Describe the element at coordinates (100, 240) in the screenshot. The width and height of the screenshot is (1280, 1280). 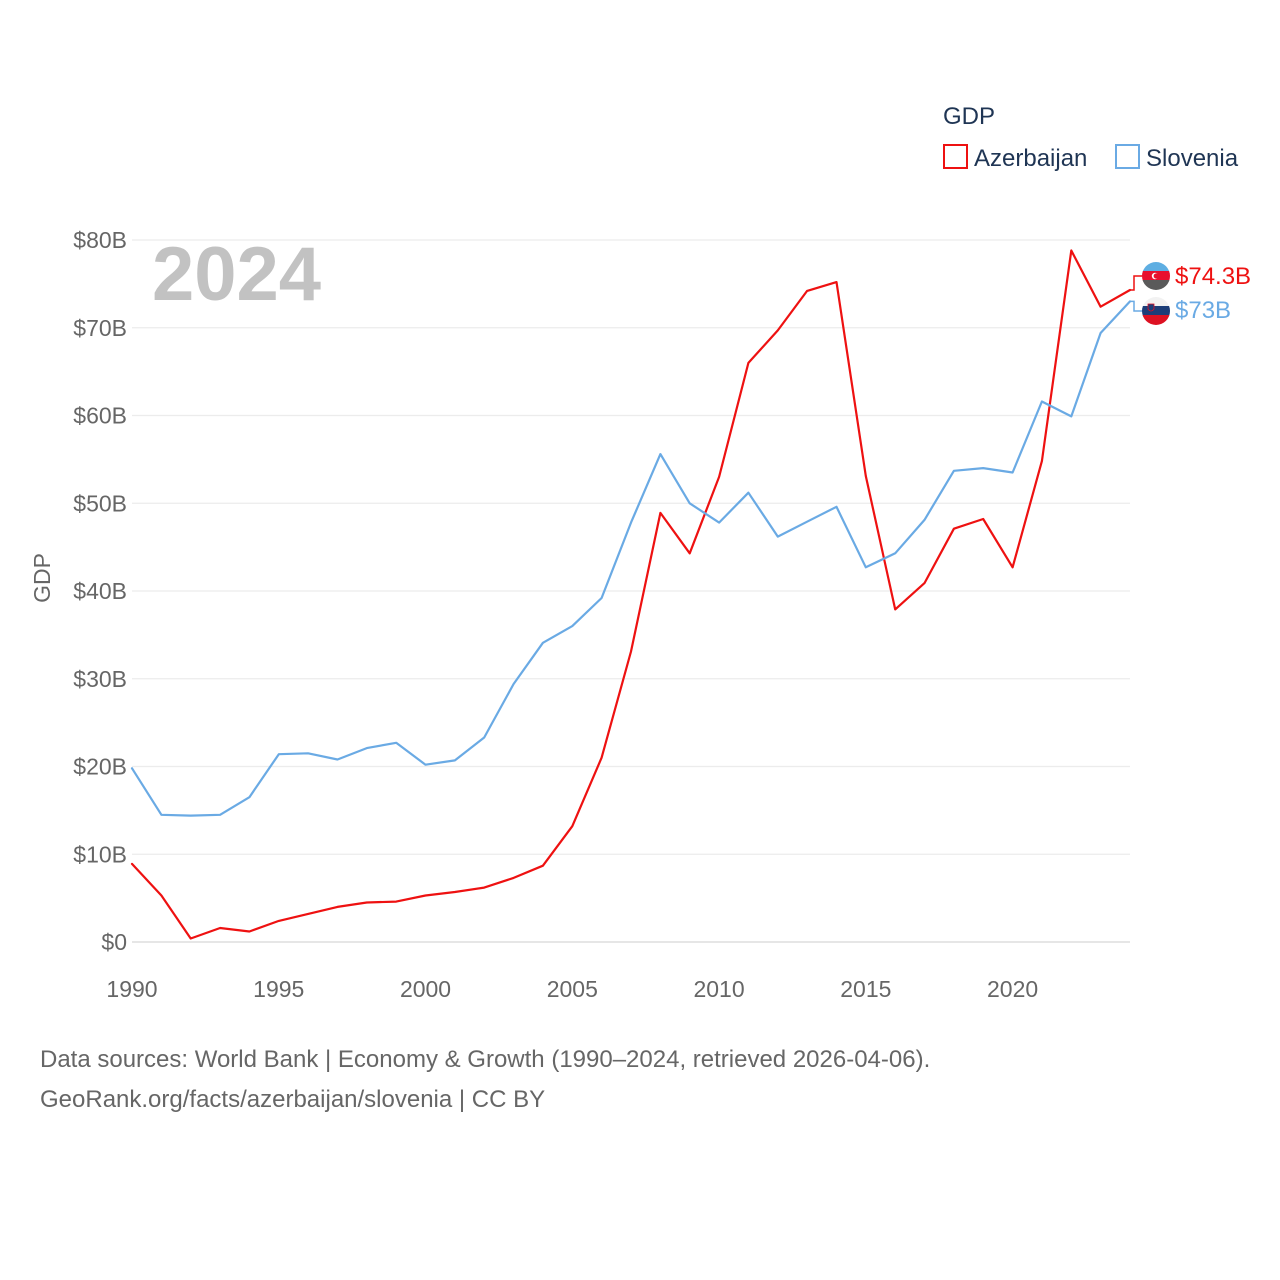
I see `y-tick-label: $80B` at that location.